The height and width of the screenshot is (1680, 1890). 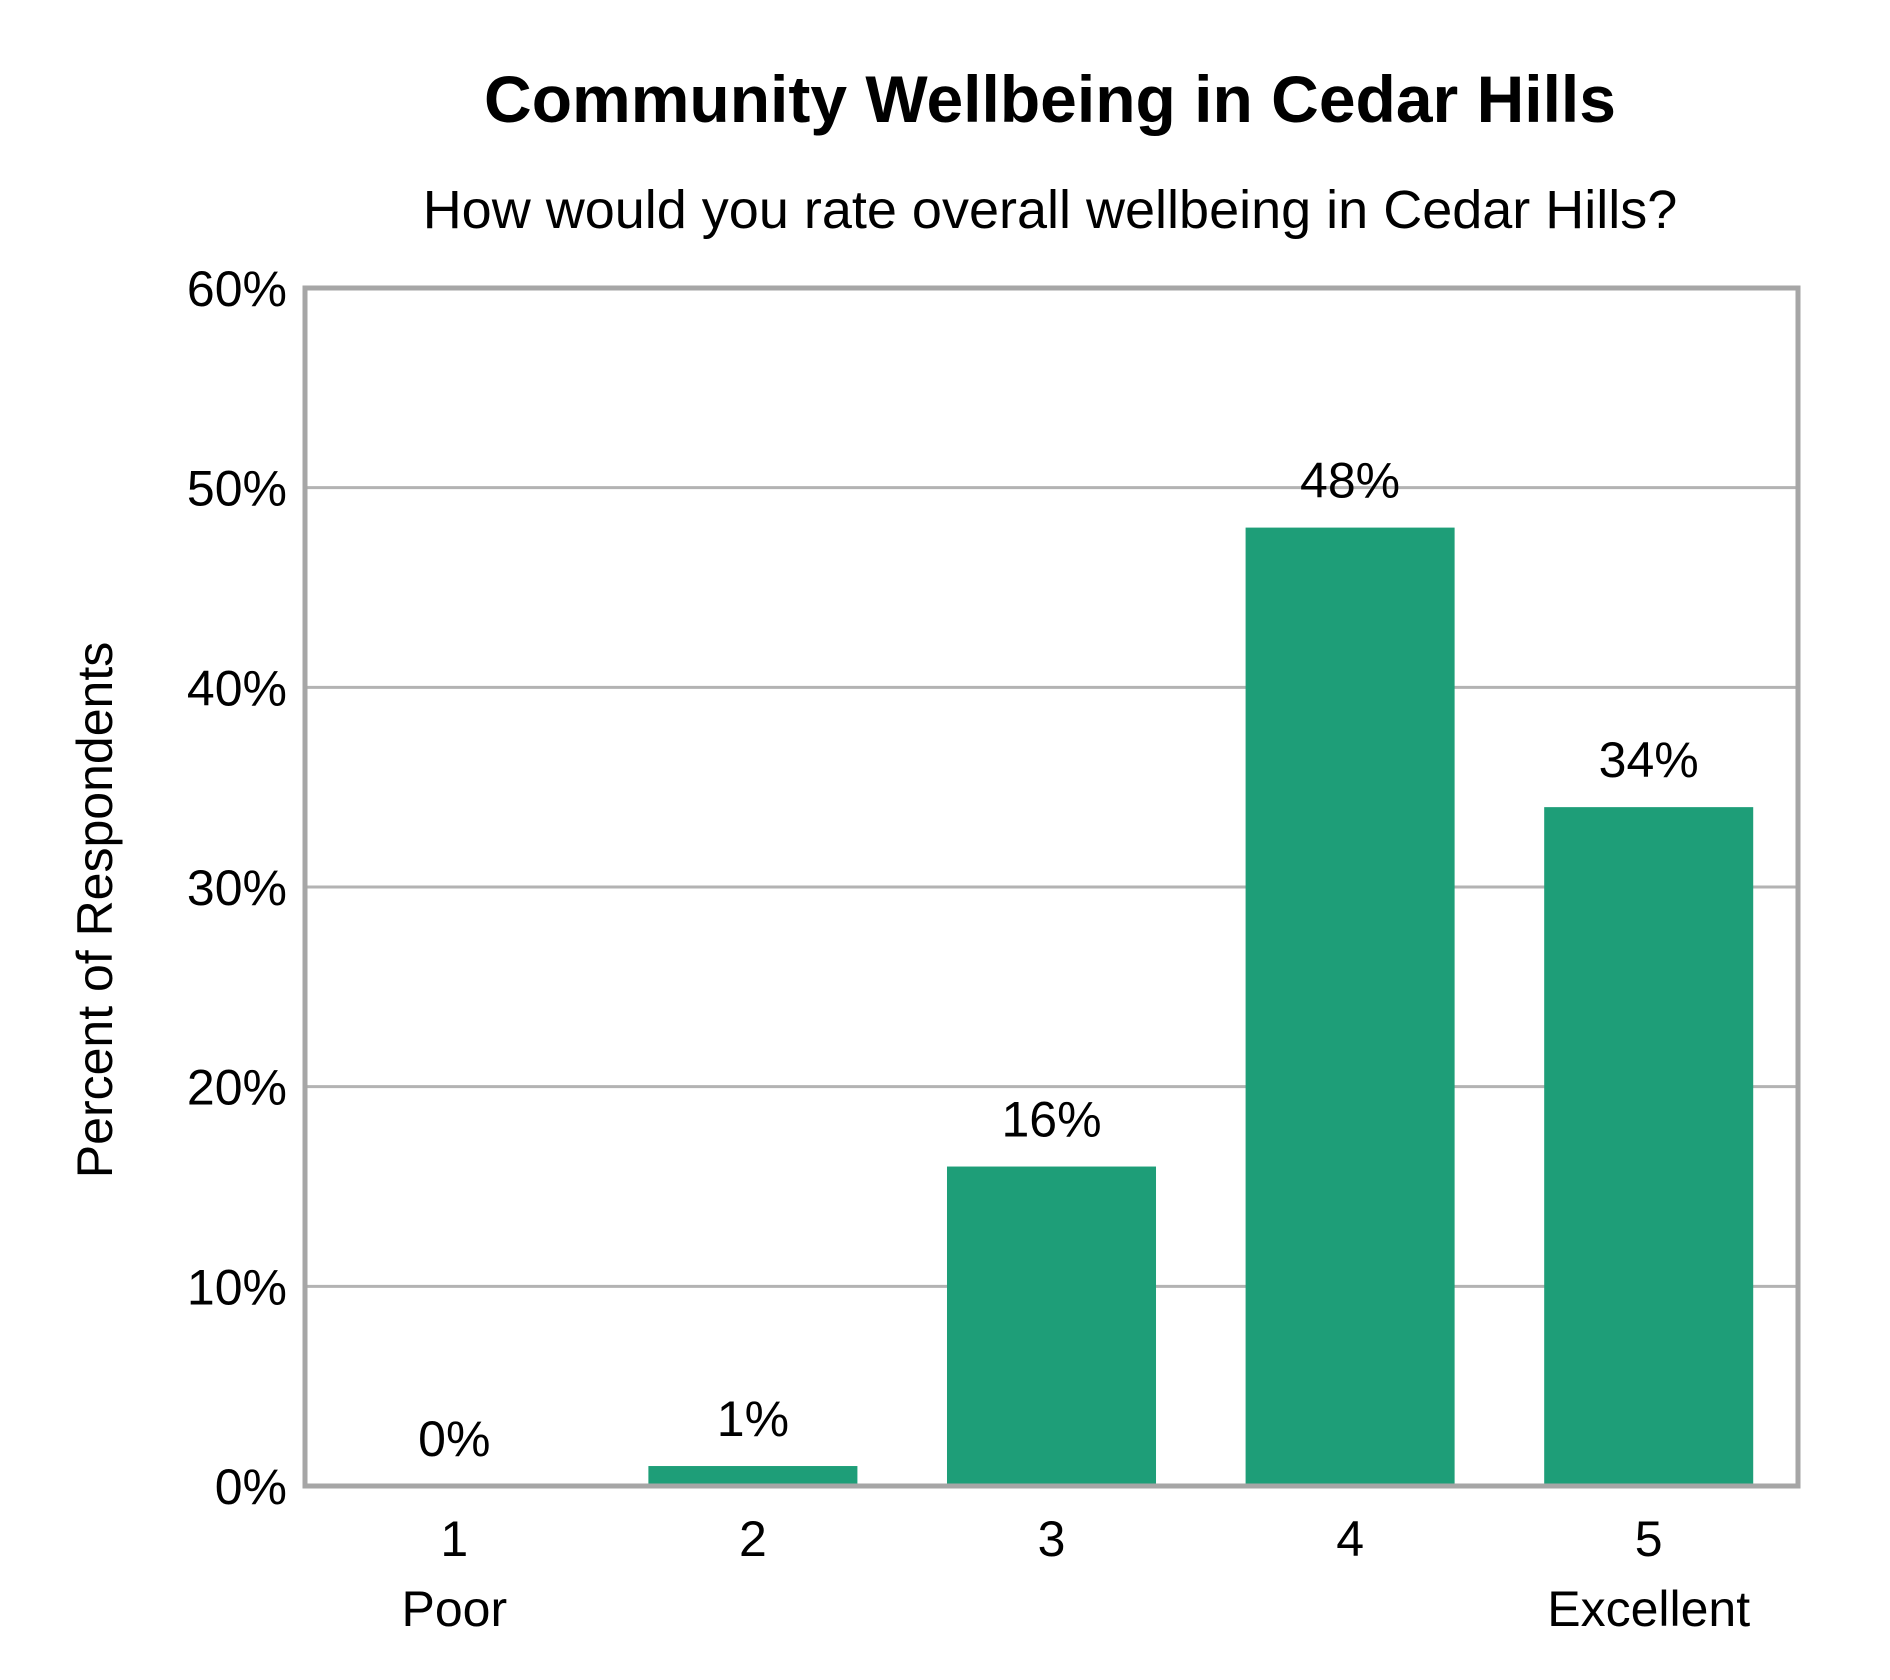 What do you see at coordinates (1075, 1574) in the screenshot?
I see `x-axis-categories: 1 Poor 2 3 4 5 Excellent` at bounding box center [1075, 1574].